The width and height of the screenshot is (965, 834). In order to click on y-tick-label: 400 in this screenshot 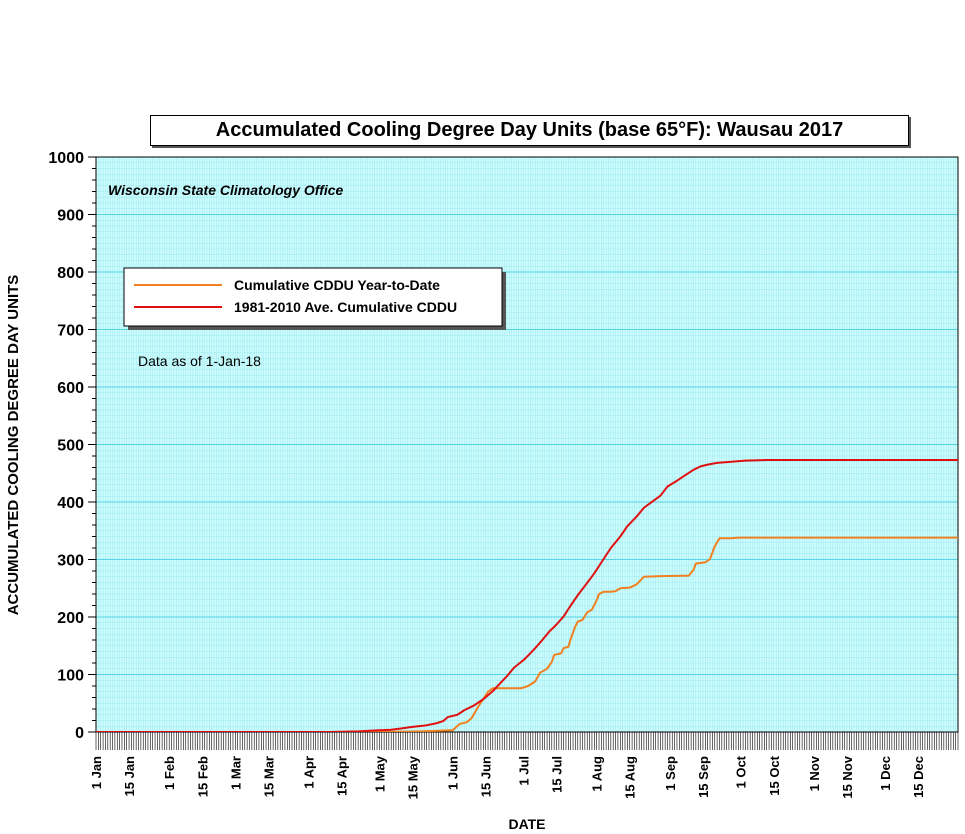, I will do `click(70, 503)`.